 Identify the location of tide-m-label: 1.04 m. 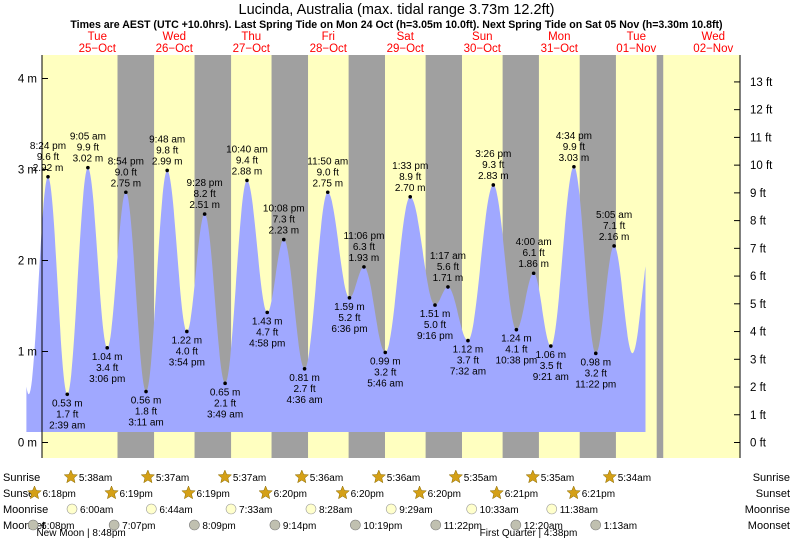
(107, 357).